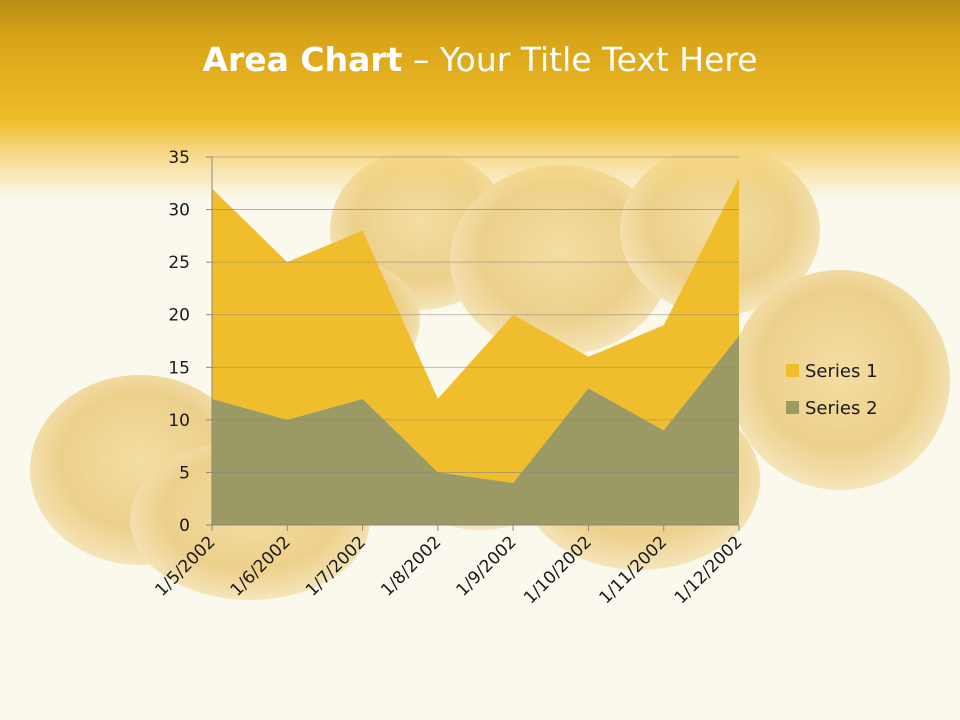  I want to click on y-tick-label: 20, so click(179, 316).